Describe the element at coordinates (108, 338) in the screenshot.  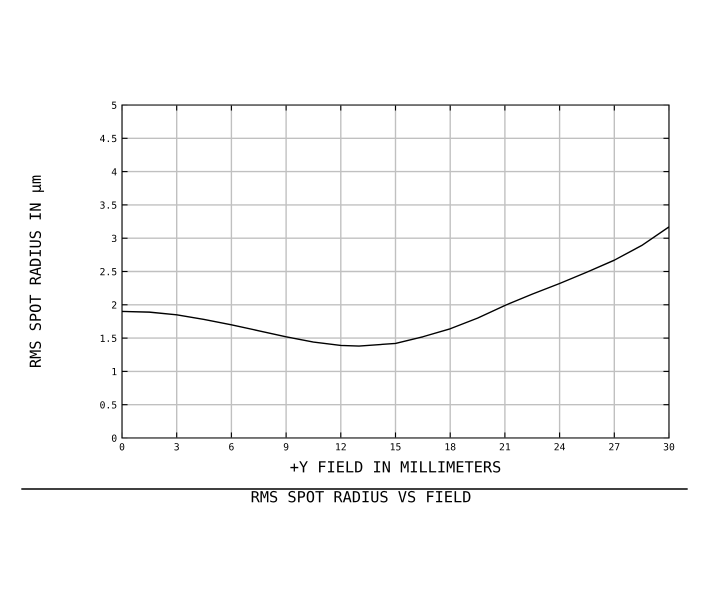
I see `y-tick-label: 1.5` at that location.